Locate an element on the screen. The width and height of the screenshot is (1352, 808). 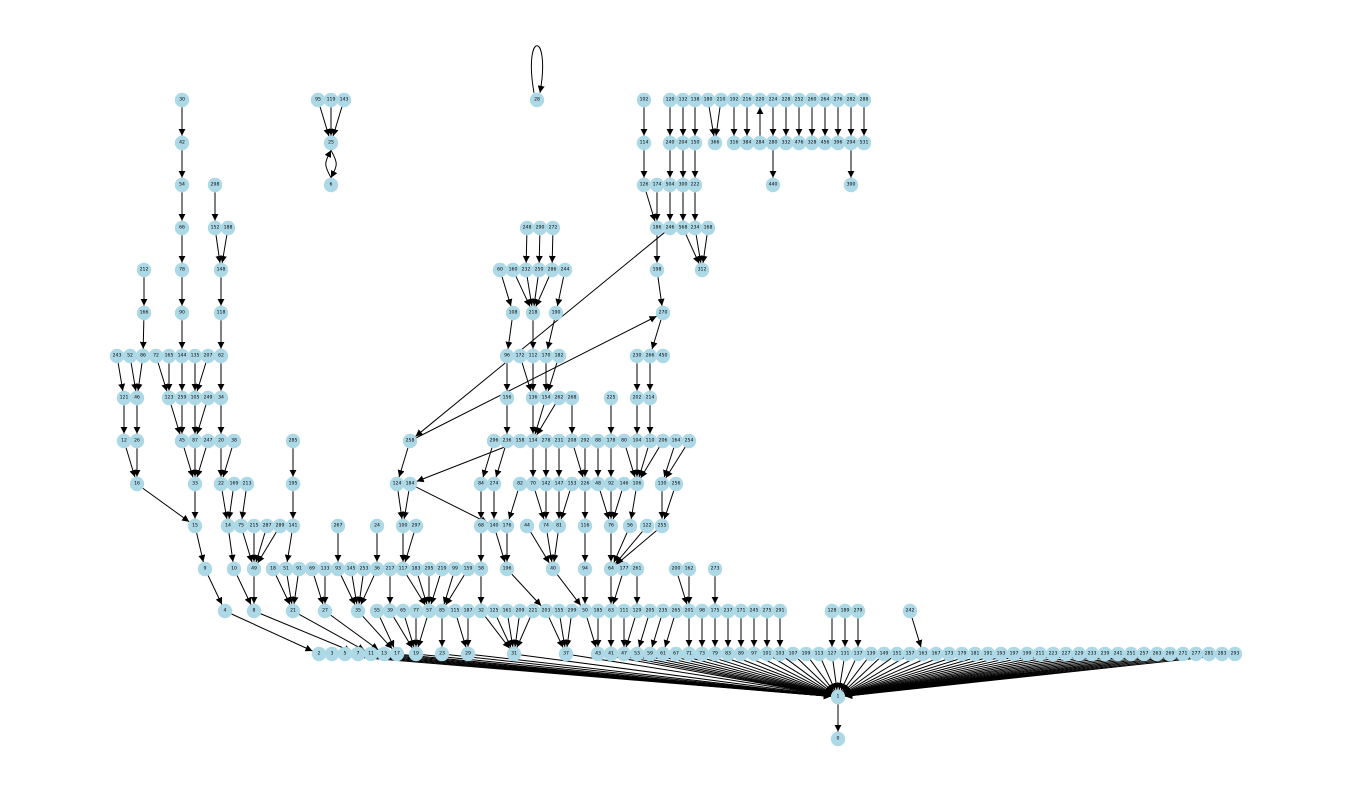
graph-node-291: 291 is located at coordinates (780, 611).